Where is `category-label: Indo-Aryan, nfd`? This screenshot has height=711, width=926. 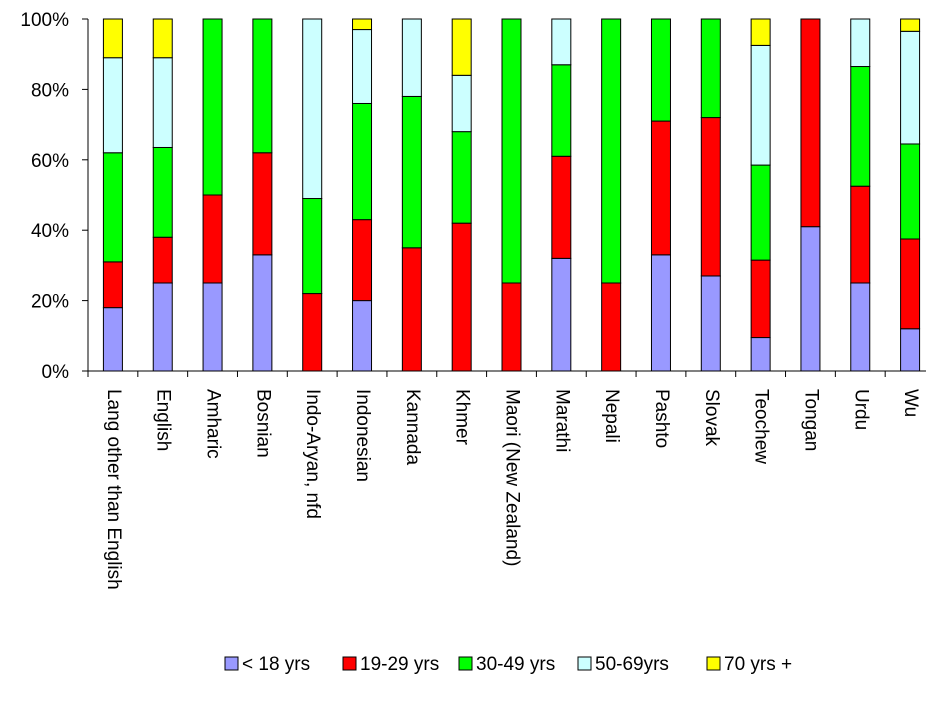 category-label: Indo-Aryan, nfd is located at coordinates (312, 454).